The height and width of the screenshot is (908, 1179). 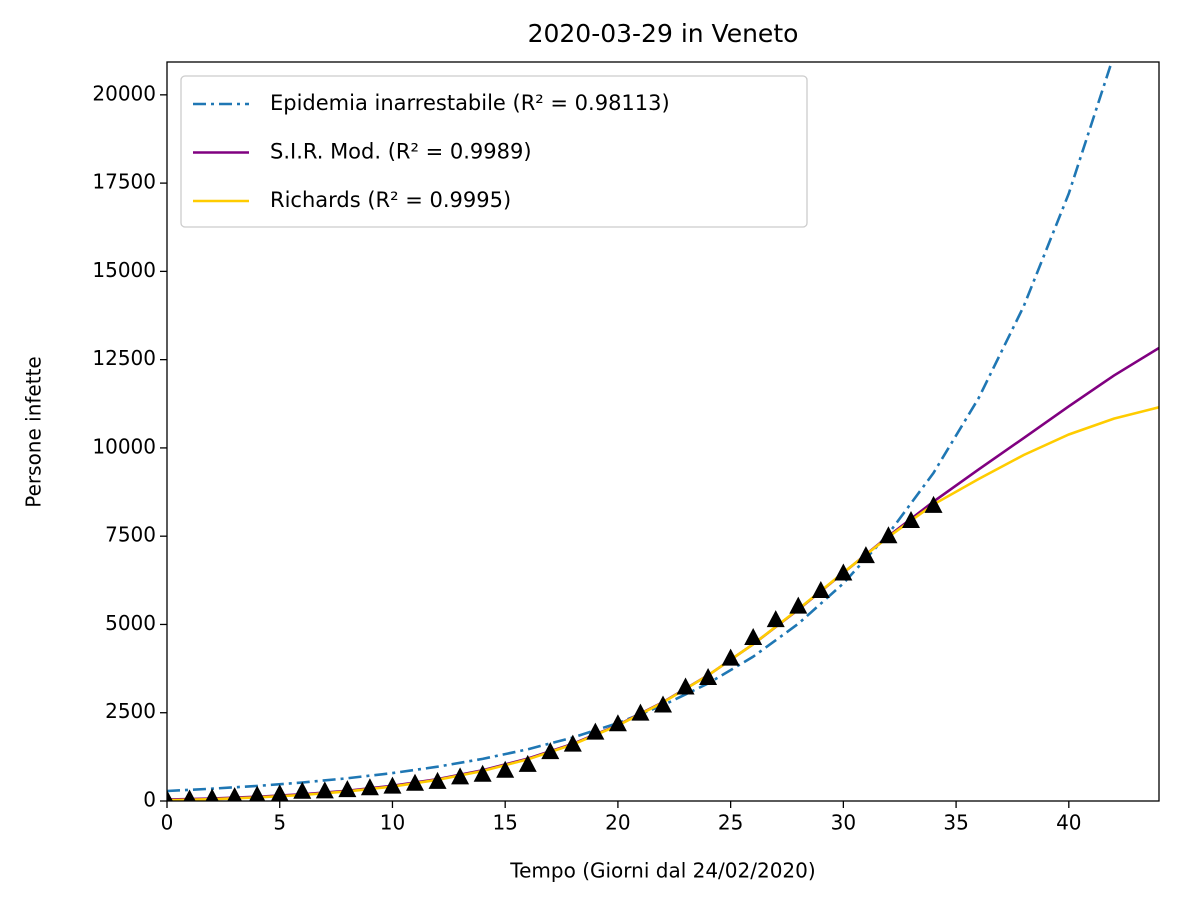 I want to click on x-tick-label: 35, so click(x=955, y=823).